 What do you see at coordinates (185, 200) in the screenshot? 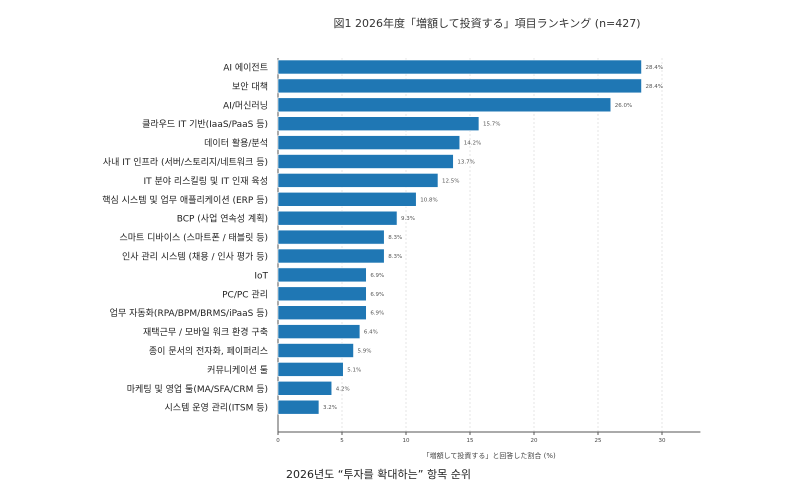
I see `category-label: 핵심 시스템 및 업무 애플리케이션 (ERP 등)` at bounding box center [185, 200].